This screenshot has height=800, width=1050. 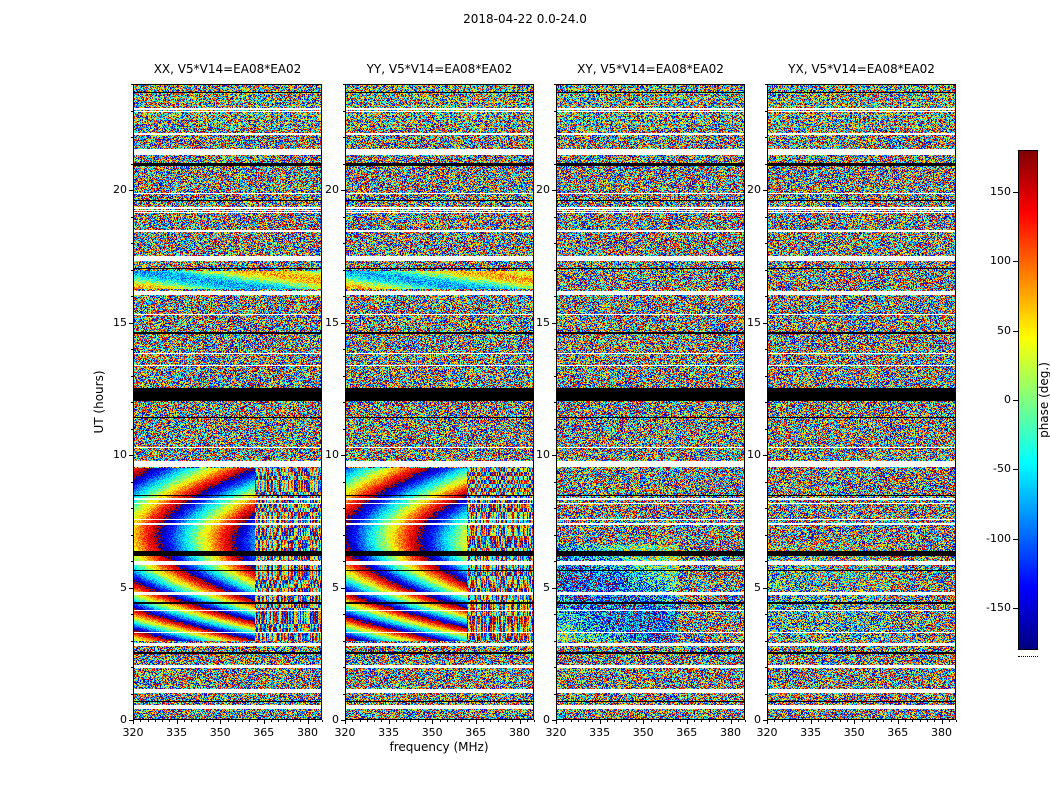 I want to click on panel-title-yy: YY, V5*V14=EA08*EA02, so click(x=439, y=69).